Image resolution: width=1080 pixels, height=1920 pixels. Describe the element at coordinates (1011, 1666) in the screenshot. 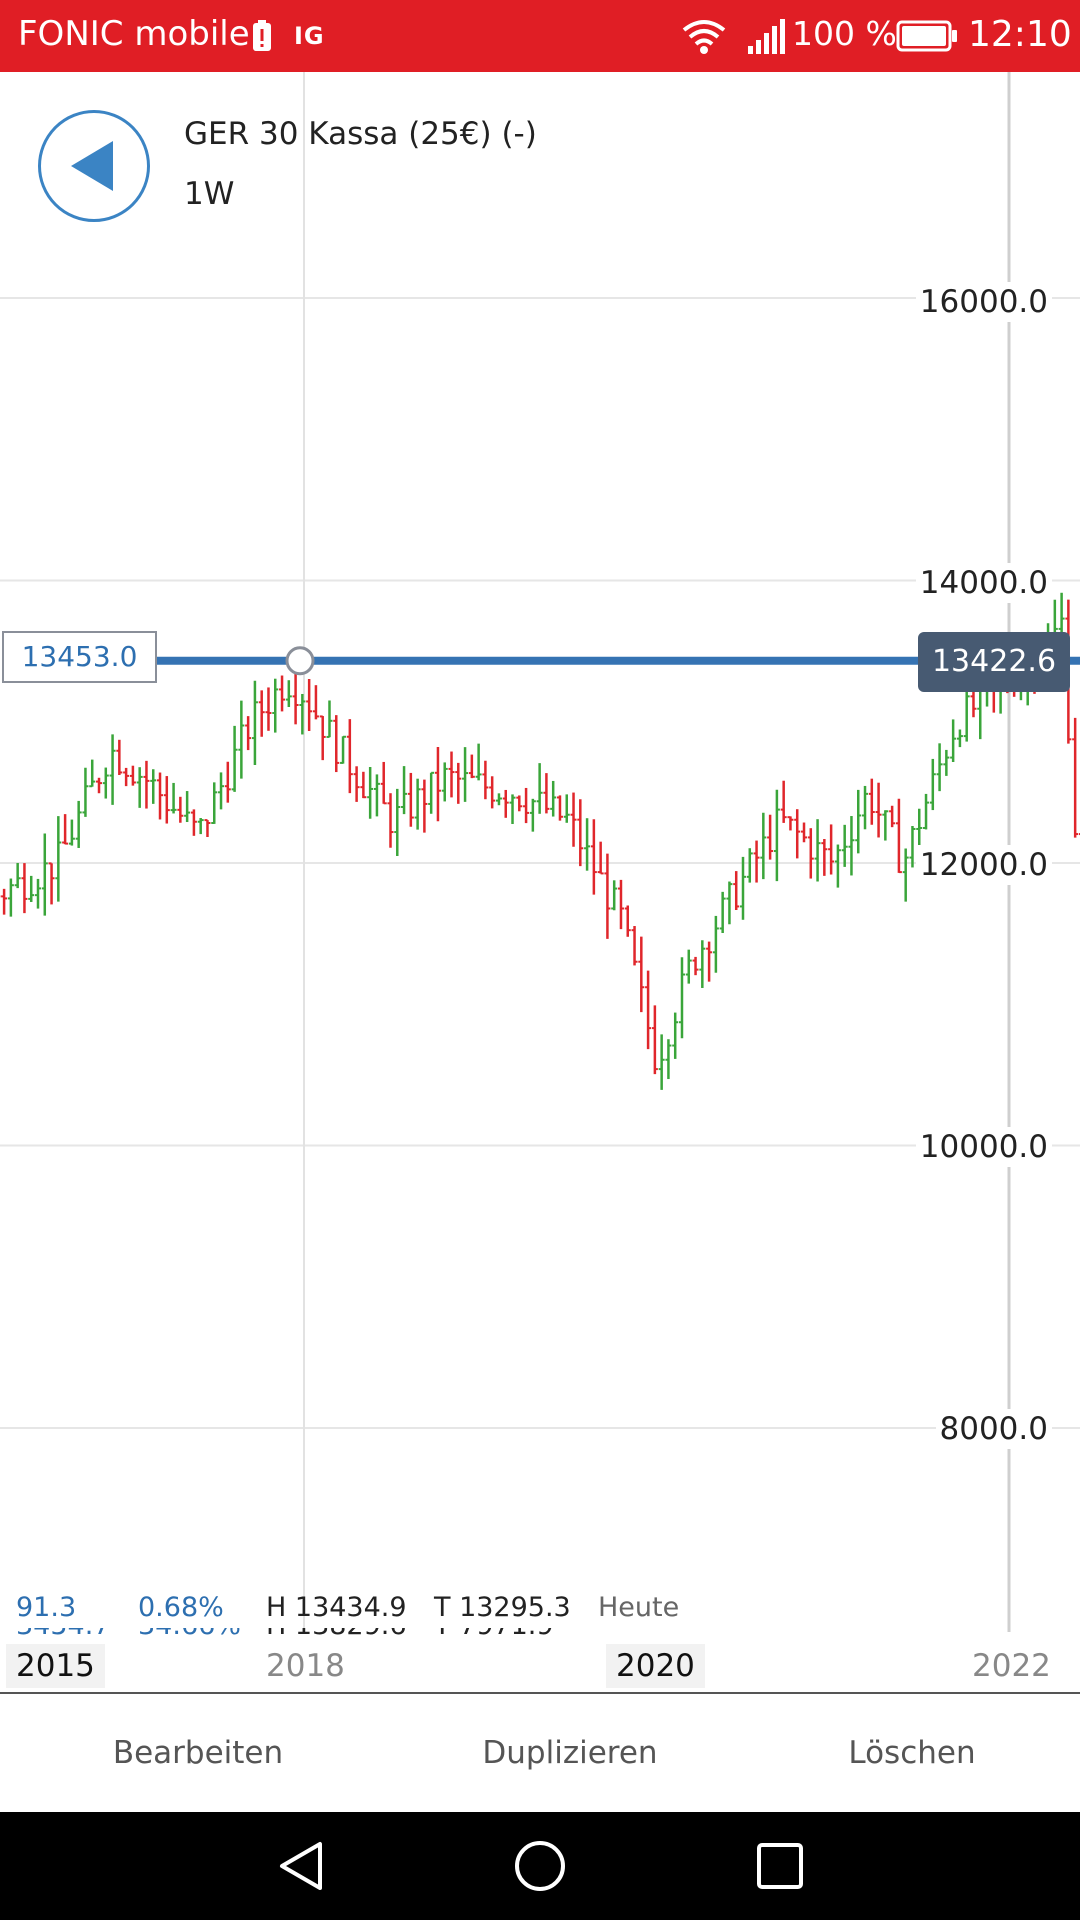

I see `x-tick-label: 2022` at that location.